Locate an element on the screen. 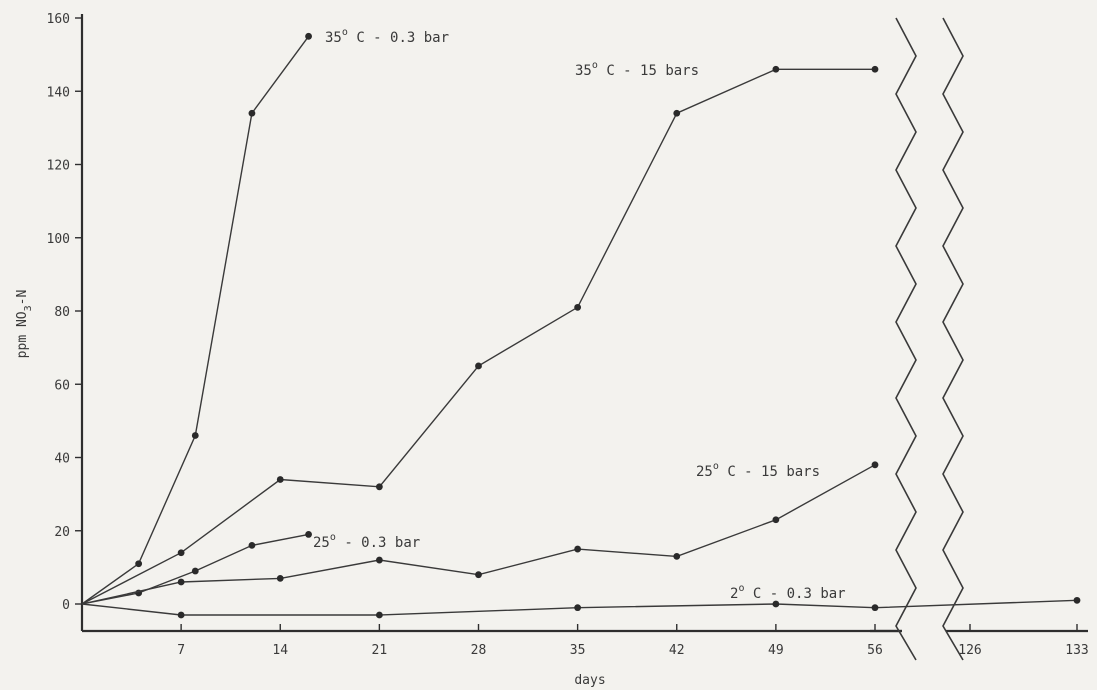  series-label-35-c-15-bars: 35o C - 15 bars is located at coordinates (637, 69).